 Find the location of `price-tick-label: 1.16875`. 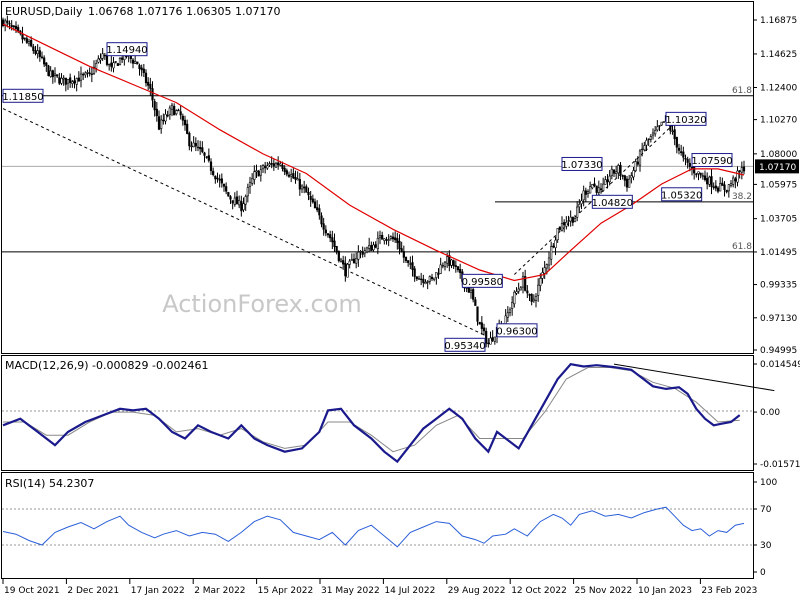

price-tick-label: 1.16875 is located at coordinates (778, 21).